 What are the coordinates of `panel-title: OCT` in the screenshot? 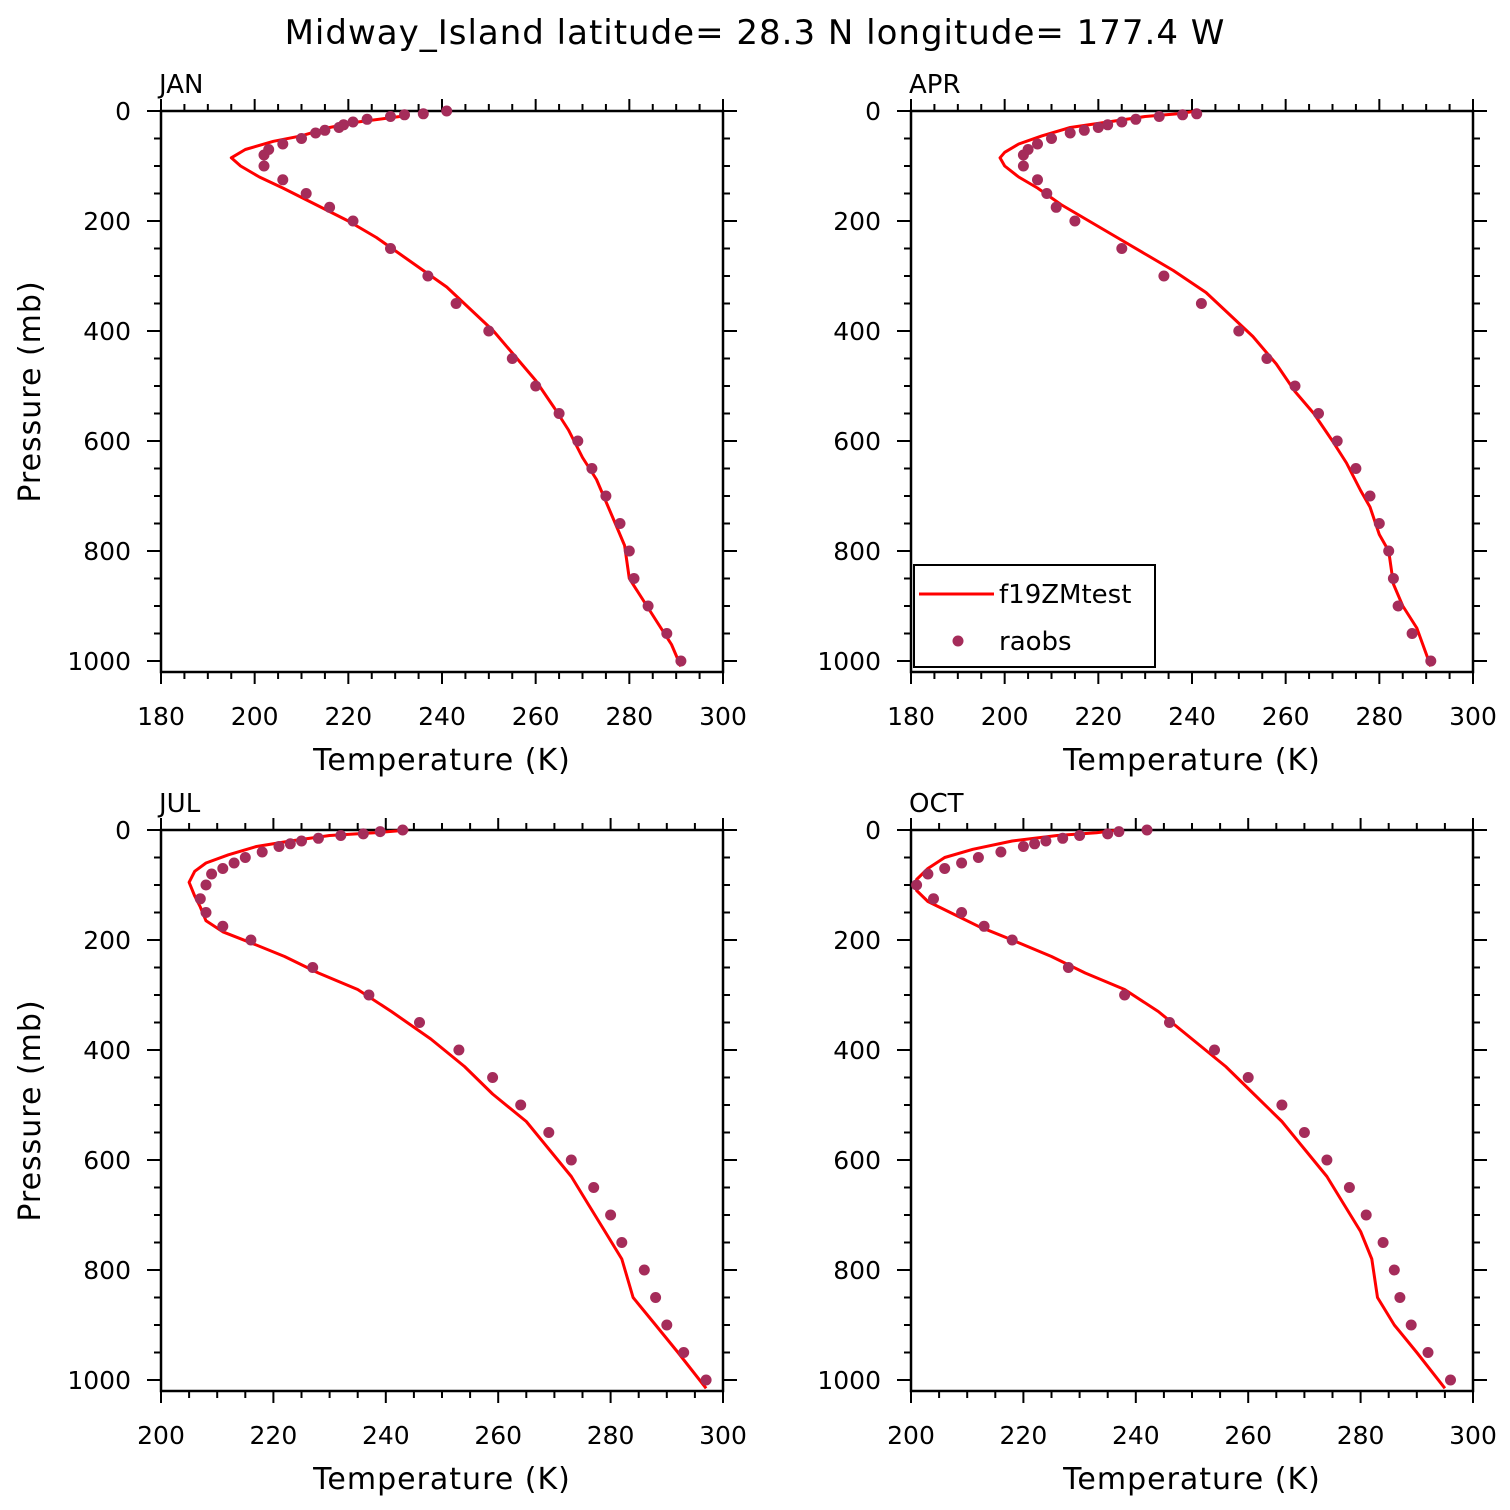 It's located at (936, 804).